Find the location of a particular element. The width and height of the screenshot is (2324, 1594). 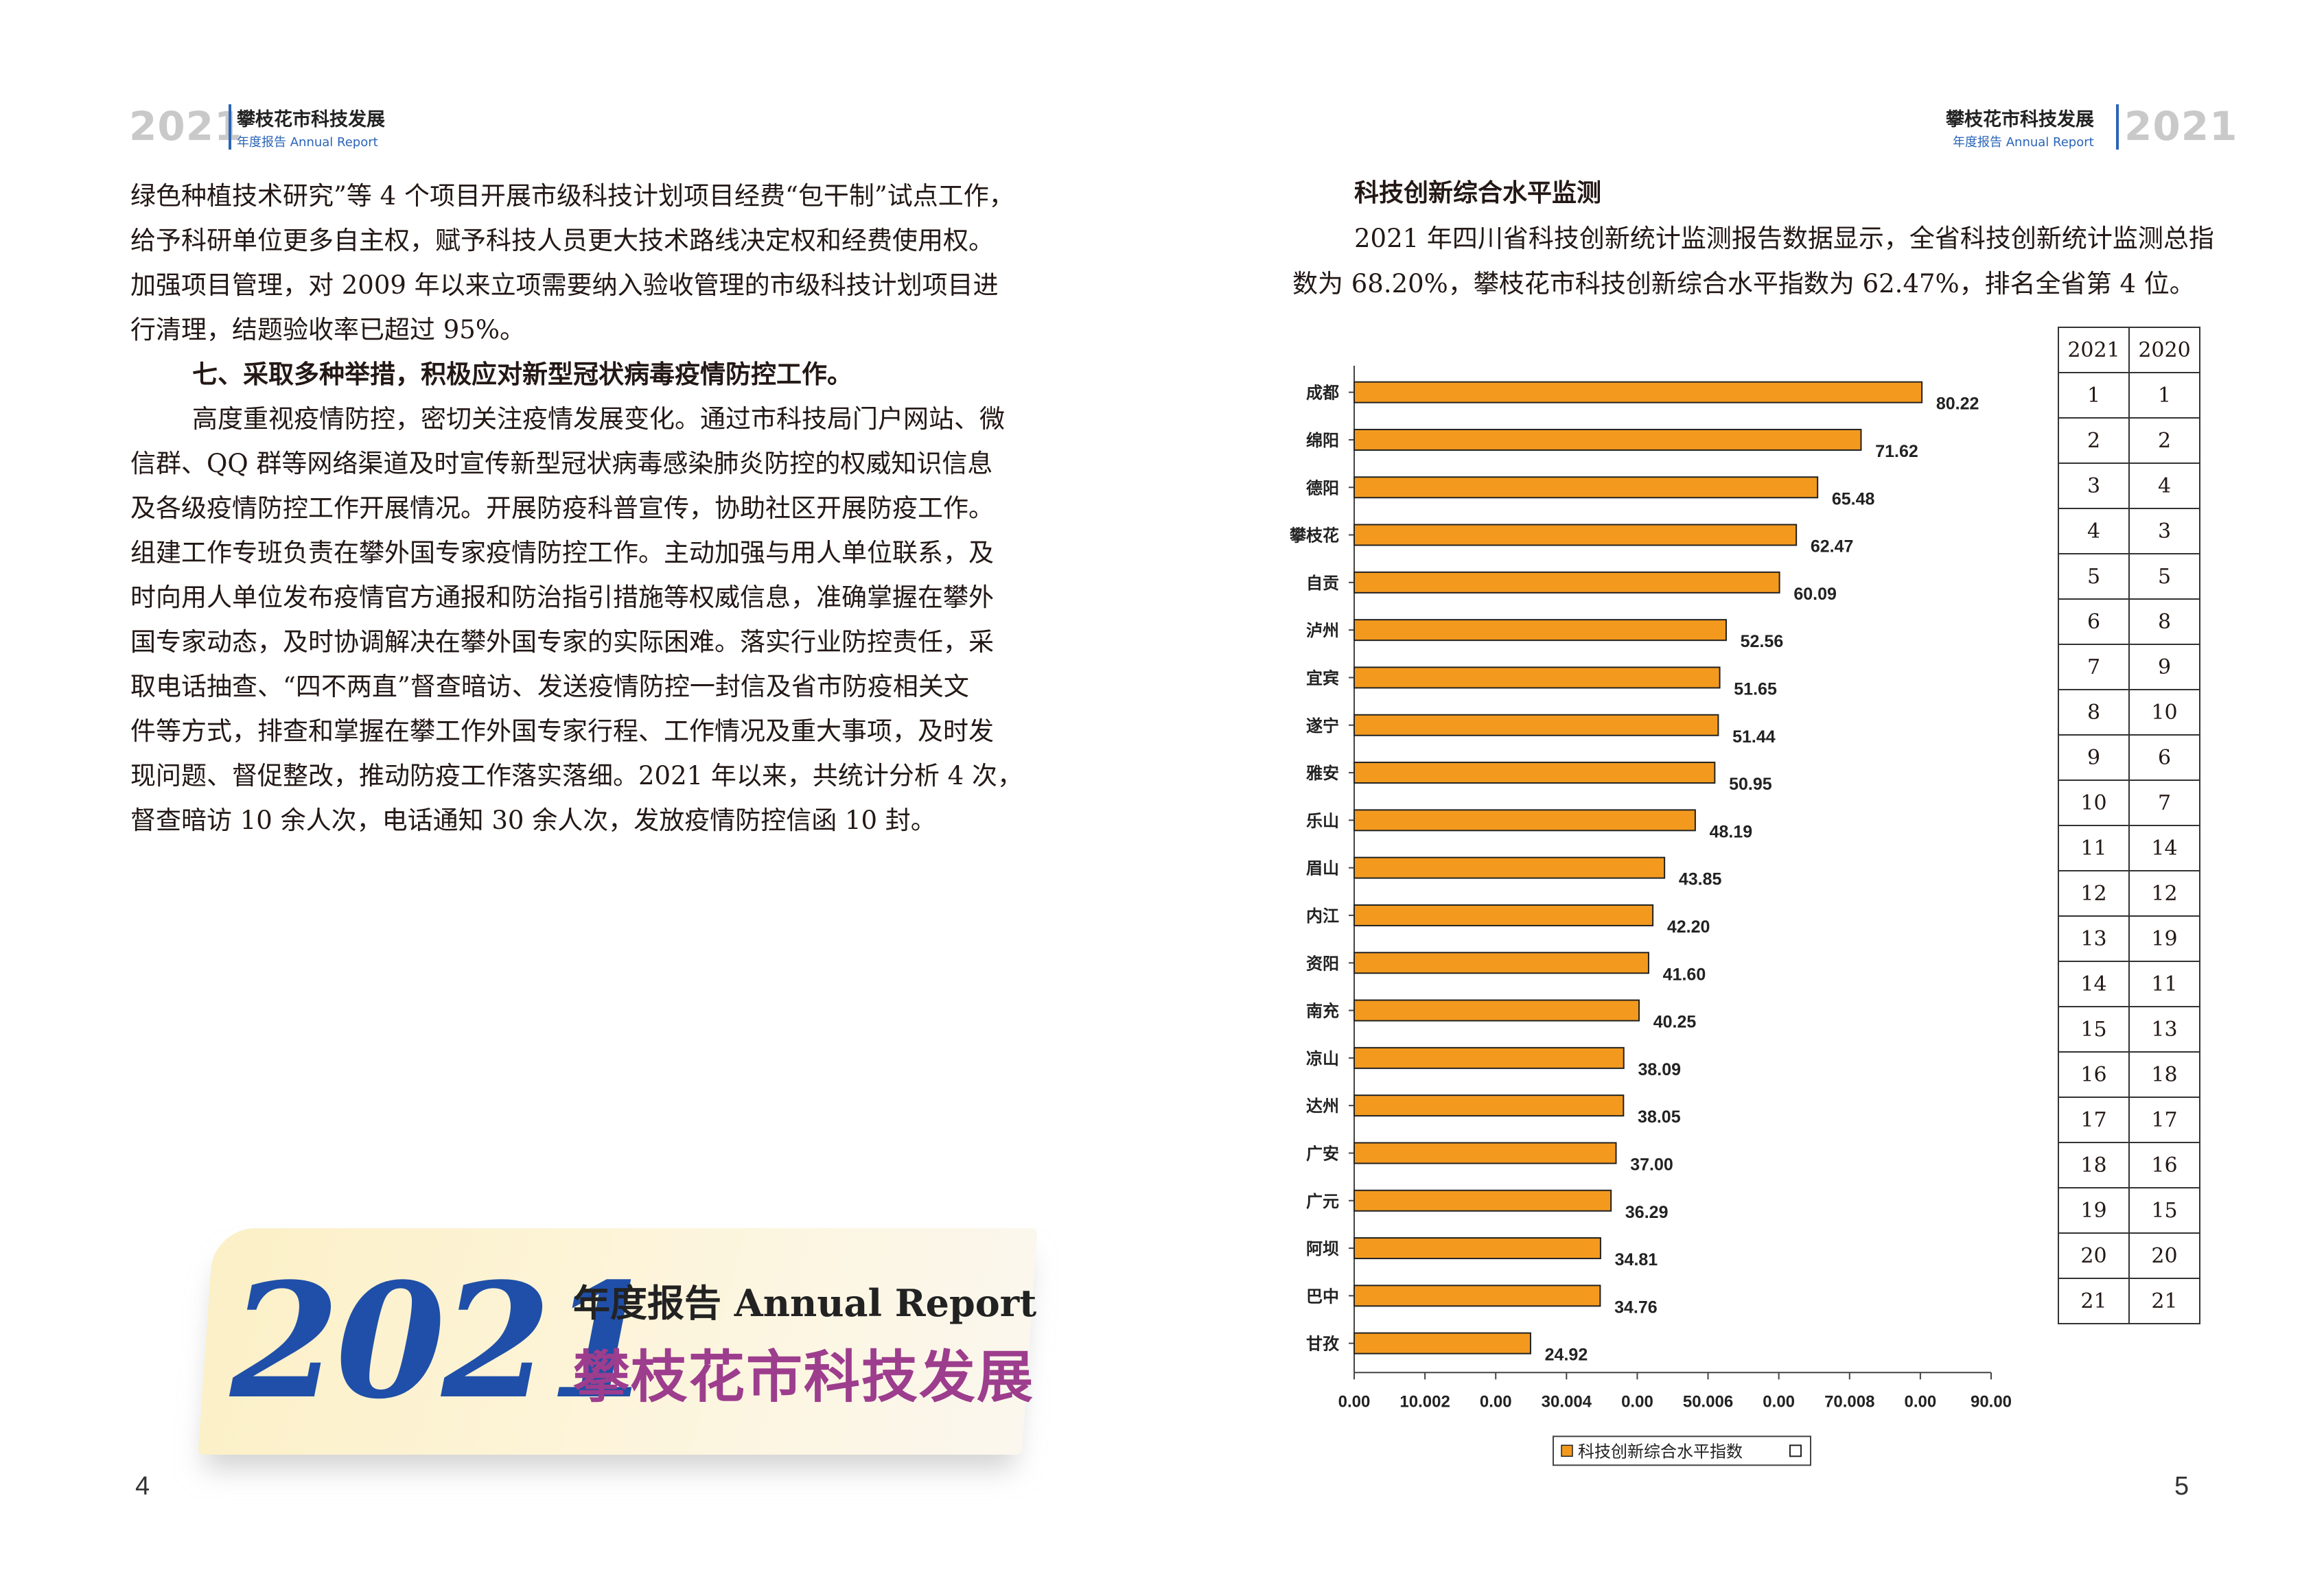

rank-2020-cell: 17 is located at coordinates (2164, 1120).